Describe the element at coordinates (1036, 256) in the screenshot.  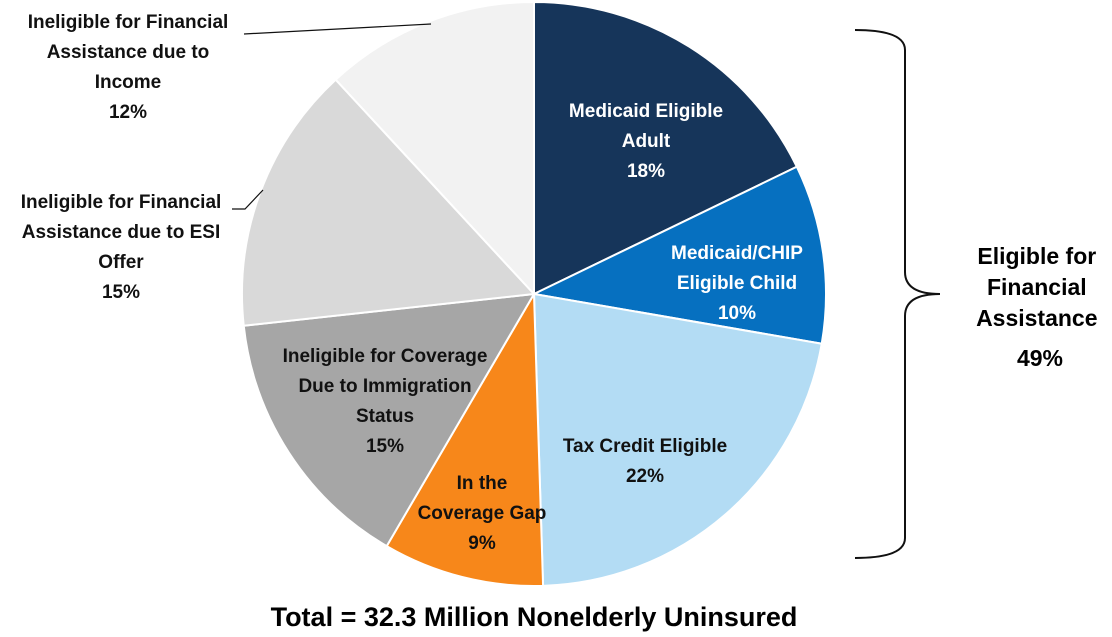
I see `bracket-label-line: Eligible for` at that location.